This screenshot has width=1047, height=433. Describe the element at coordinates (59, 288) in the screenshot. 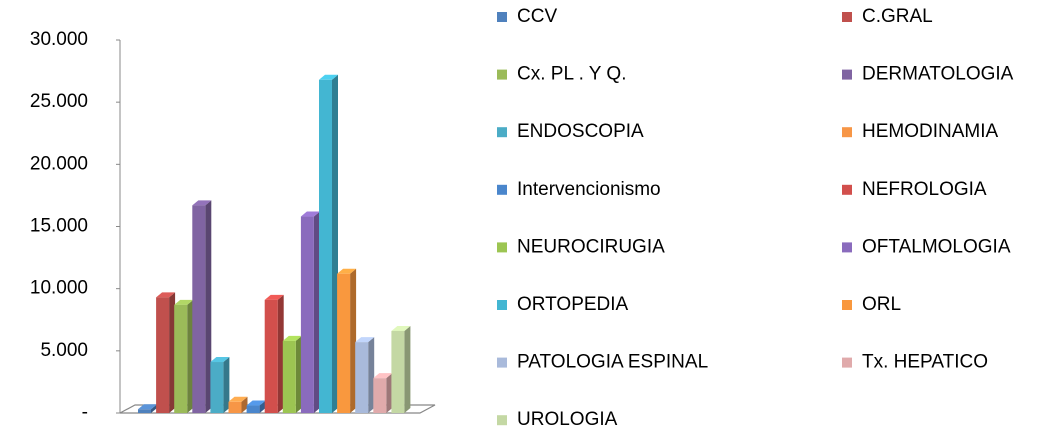

I see `y-tick-label: 10.000` at that location.